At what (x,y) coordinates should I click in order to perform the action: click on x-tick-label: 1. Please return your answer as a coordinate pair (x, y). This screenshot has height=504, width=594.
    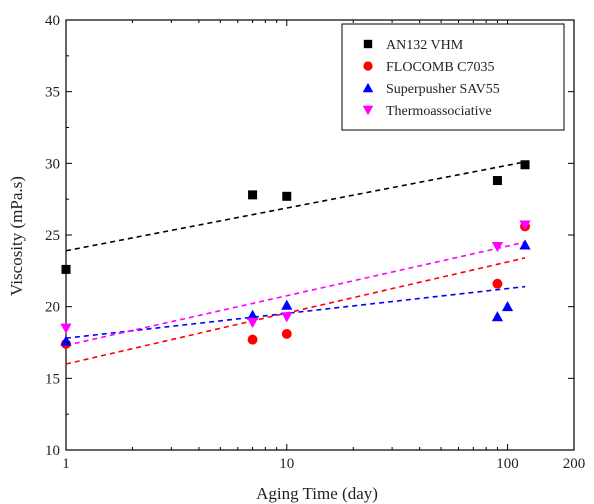
    Looking at the image, I should click on (66, 464).